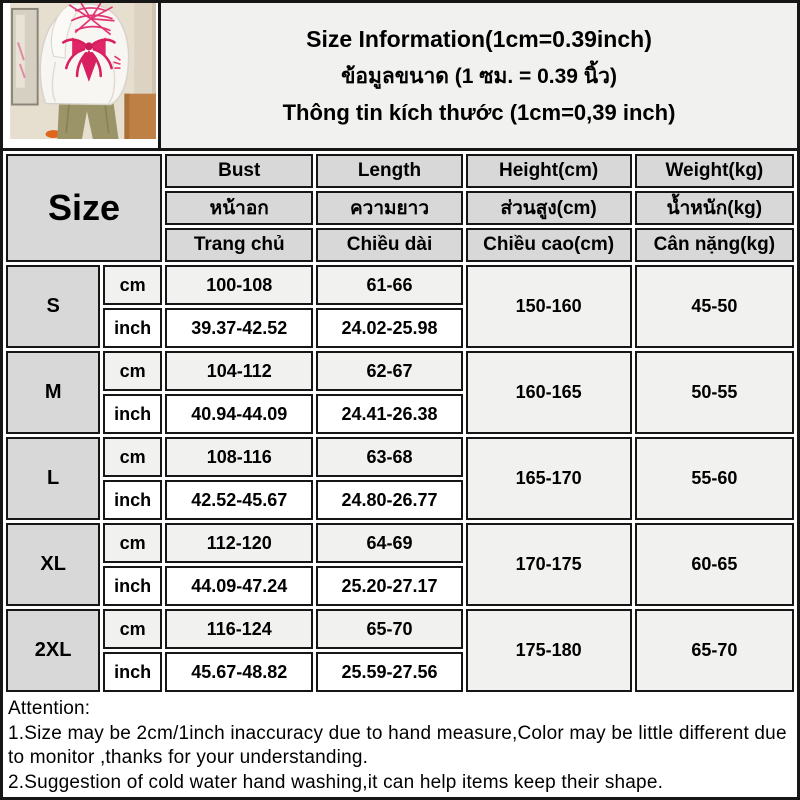  What do you see at coordinates (389, 586) in the screenshot?
I see `length-inch-xl: 25.20-27.17` at bounding box center [389, 586].